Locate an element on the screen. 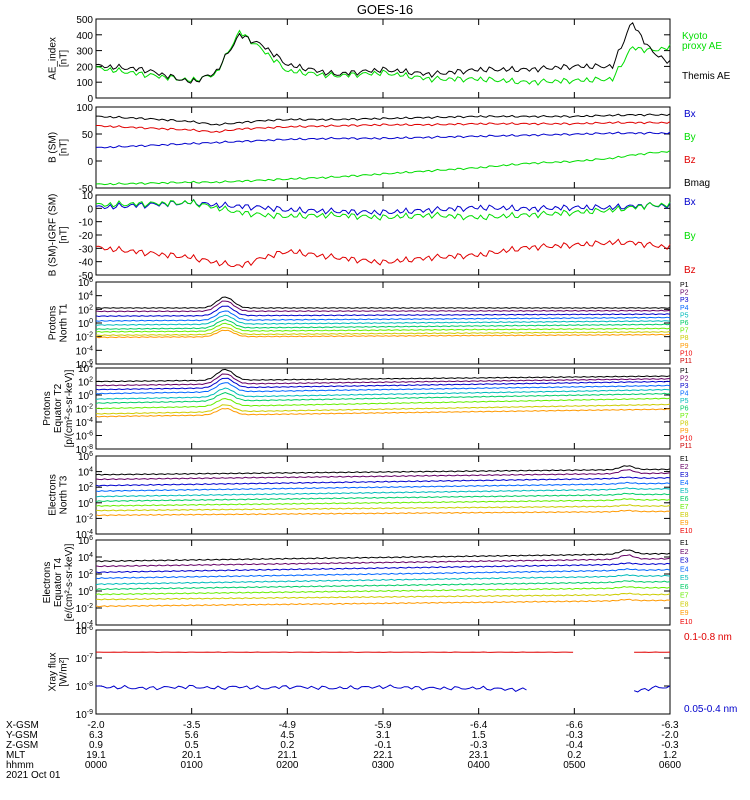 The width and height of the screenshot is (750, 800). legend-entry: Bx is located at coordinates (690, 202).